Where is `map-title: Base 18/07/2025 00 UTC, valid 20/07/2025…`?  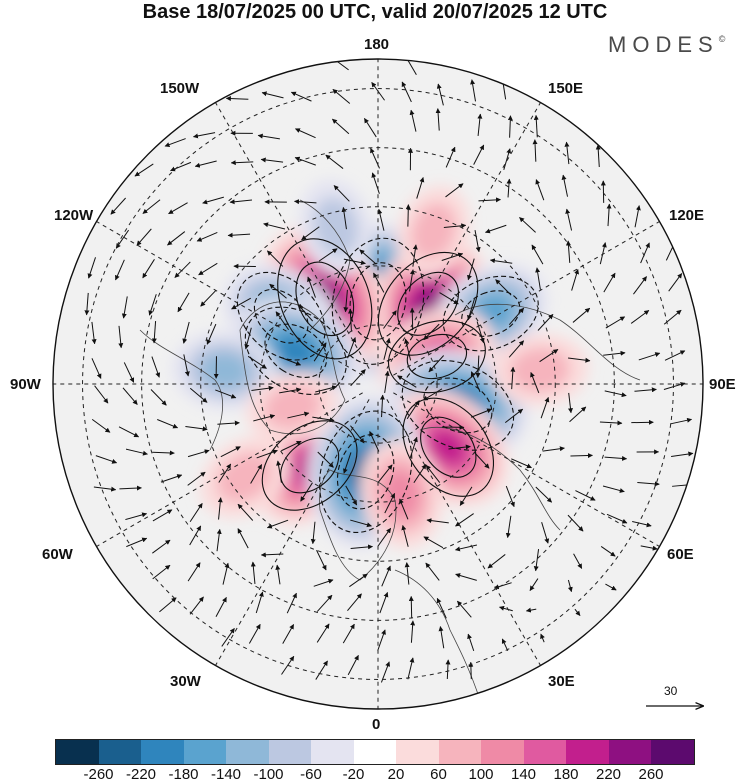
map-title: Base 18/07/2025 00 UTC, valid 20/07/2025… is located at coordinates (375, 12).